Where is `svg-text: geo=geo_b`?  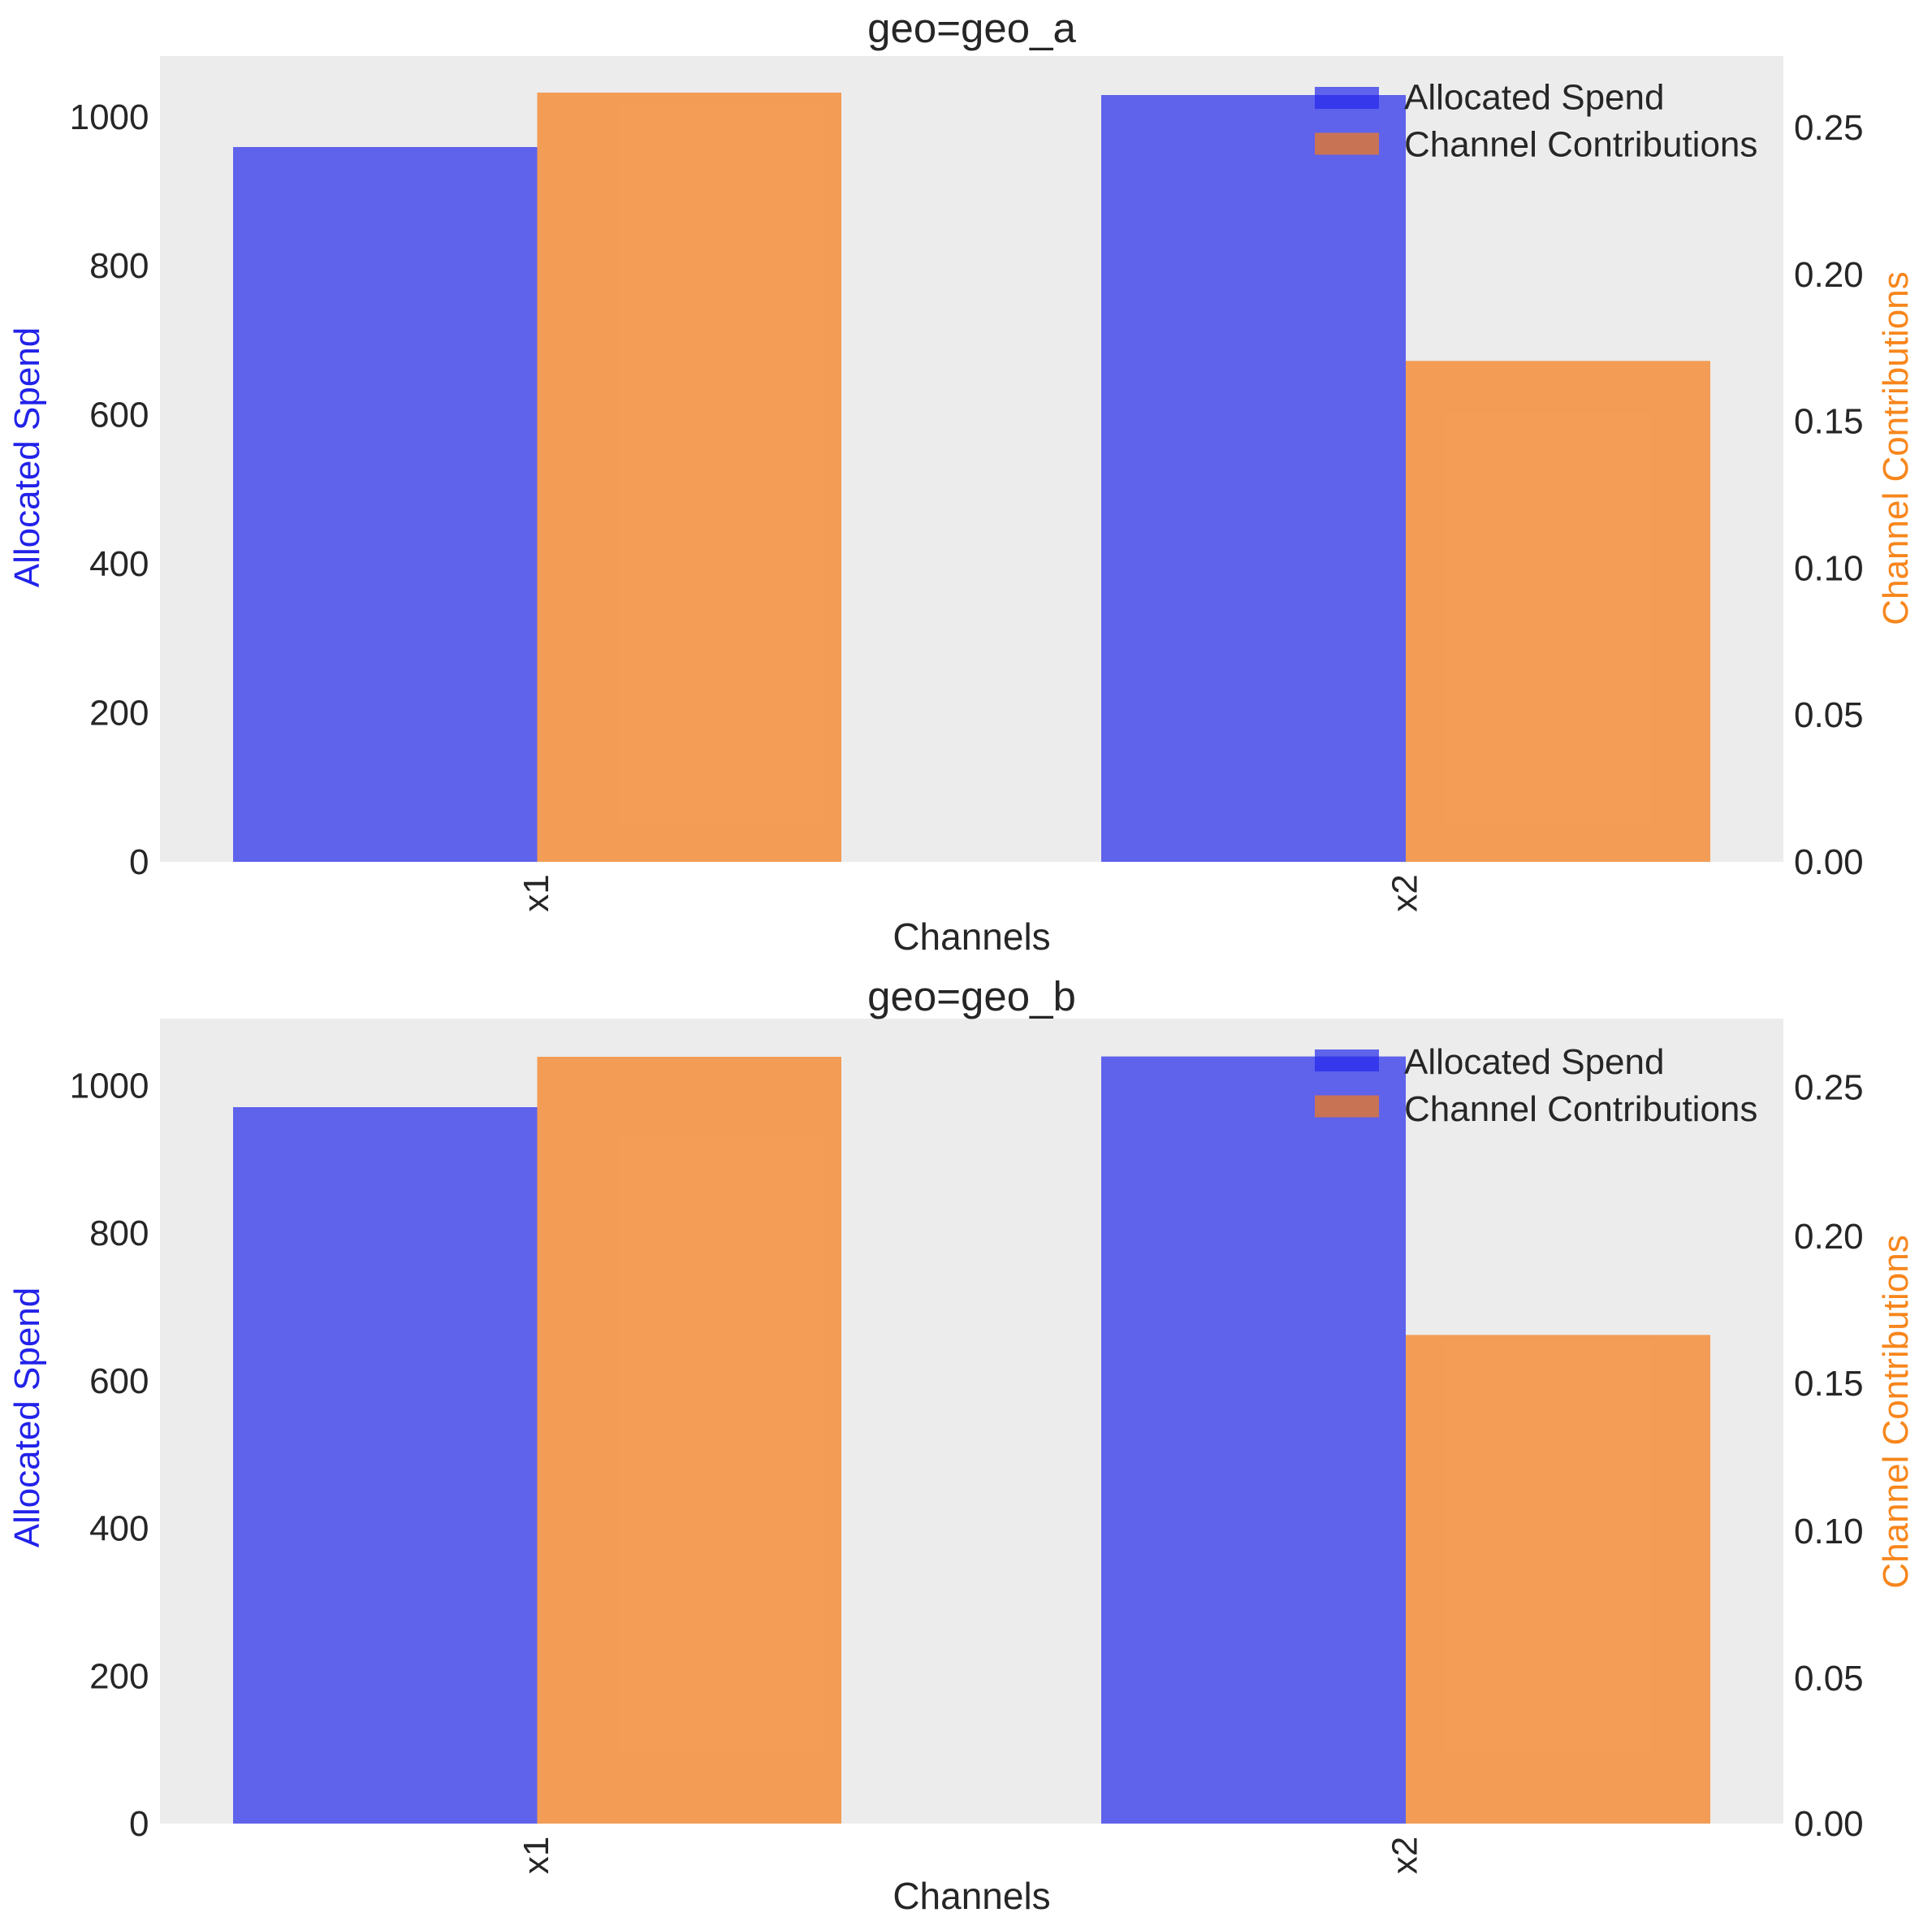 svg-text: geo=geo_b is located at coordinates (972, 996).